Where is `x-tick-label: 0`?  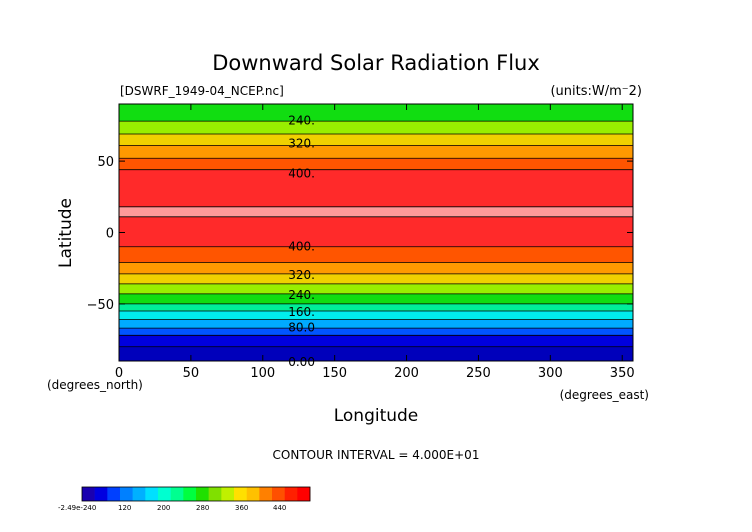 x-tick-label: 0 is located at coordinates (119, 373).